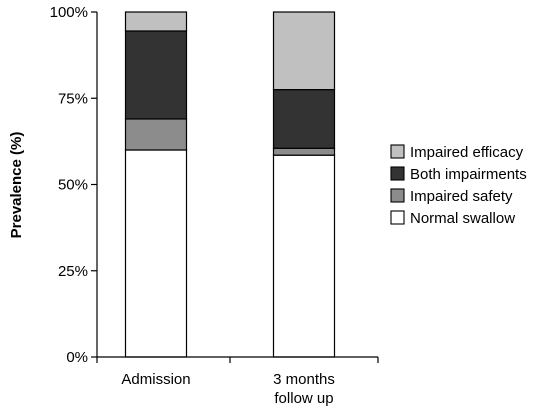  I want to click on y-tick-label: 25%, so click(73, 271).